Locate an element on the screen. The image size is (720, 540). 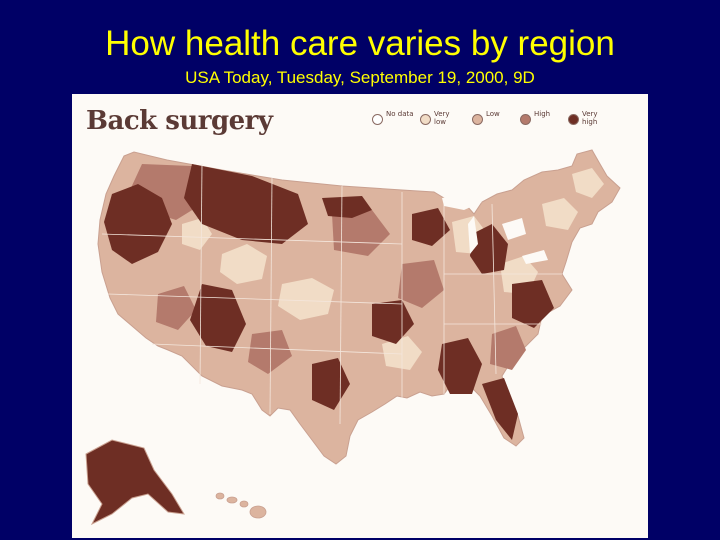
legend-label-very-high: Very high is located at coordinates (590, 118).